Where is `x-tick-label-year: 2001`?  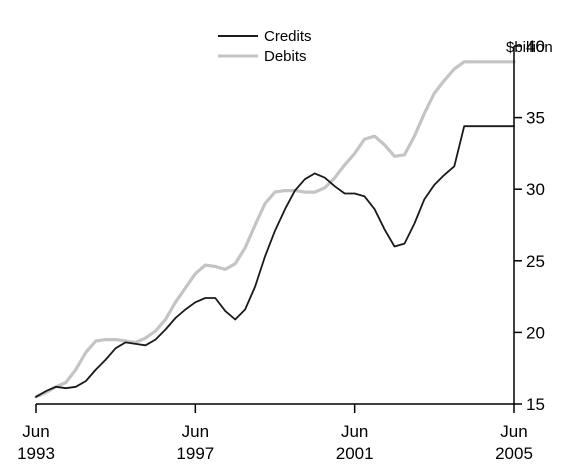 x-tick-label-year: 2001 is located at coordinates (355, 453).